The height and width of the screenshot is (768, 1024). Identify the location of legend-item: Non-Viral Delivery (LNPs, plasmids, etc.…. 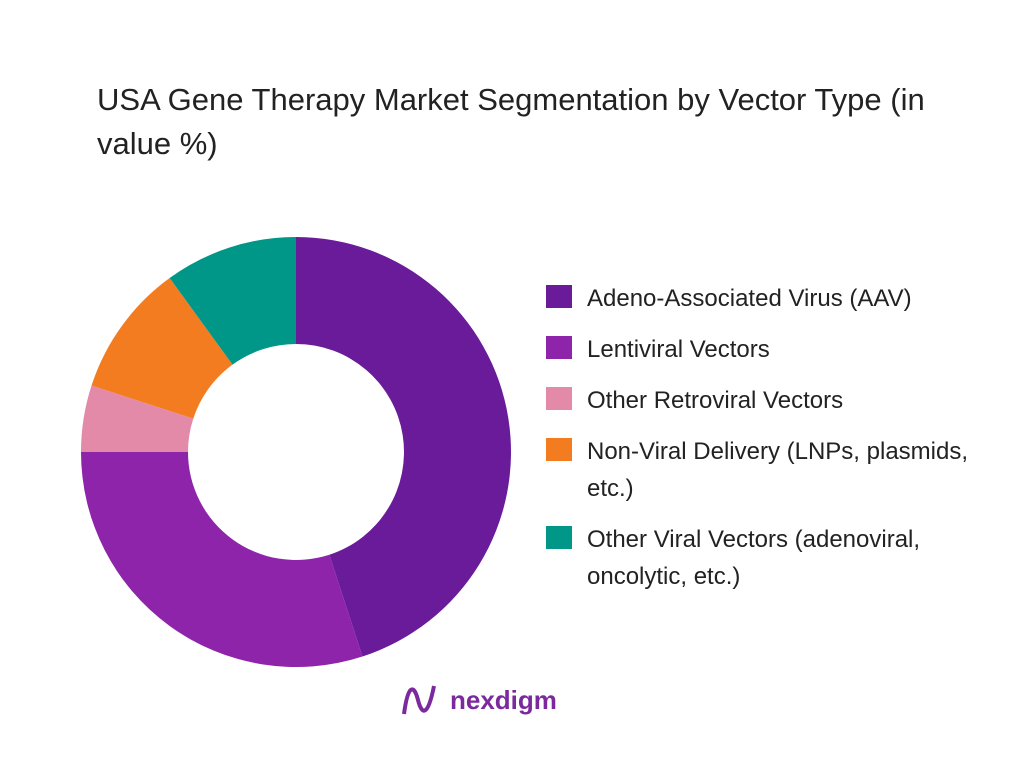
(766, 470).